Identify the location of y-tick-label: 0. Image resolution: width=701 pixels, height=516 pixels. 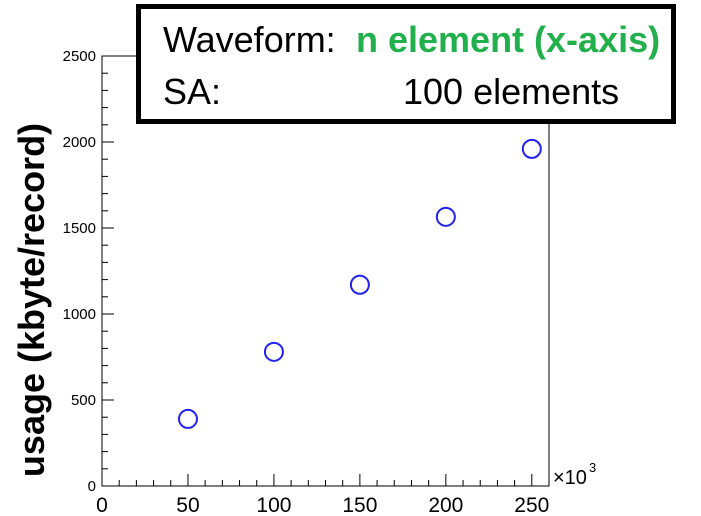
(92, 486).